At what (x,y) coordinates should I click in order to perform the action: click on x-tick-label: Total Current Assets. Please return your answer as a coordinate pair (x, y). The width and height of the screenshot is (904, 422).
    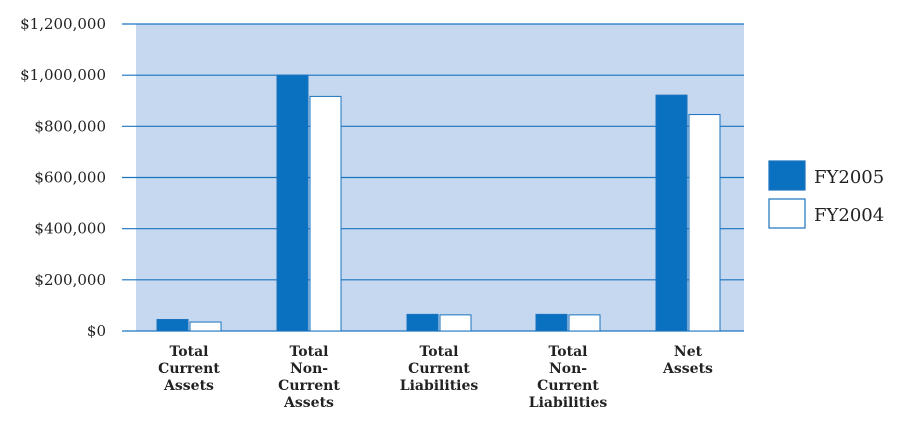
    Looking at the image, I should click on (189, 369).